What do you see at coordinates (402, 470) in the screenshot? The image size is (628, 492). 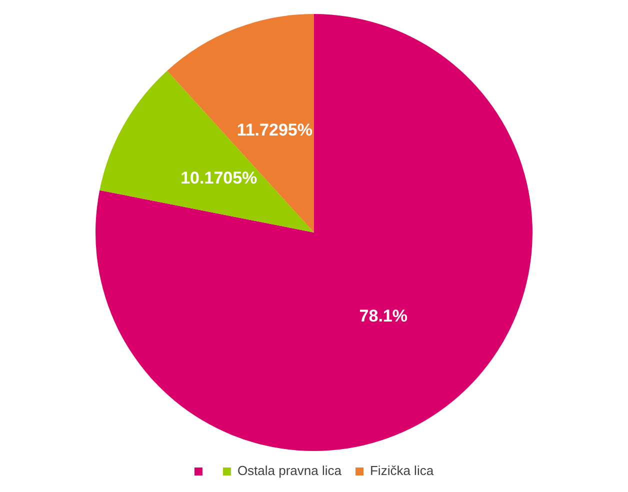 I see `legend-label: Fizička lica` at bounding box center [402, 470].